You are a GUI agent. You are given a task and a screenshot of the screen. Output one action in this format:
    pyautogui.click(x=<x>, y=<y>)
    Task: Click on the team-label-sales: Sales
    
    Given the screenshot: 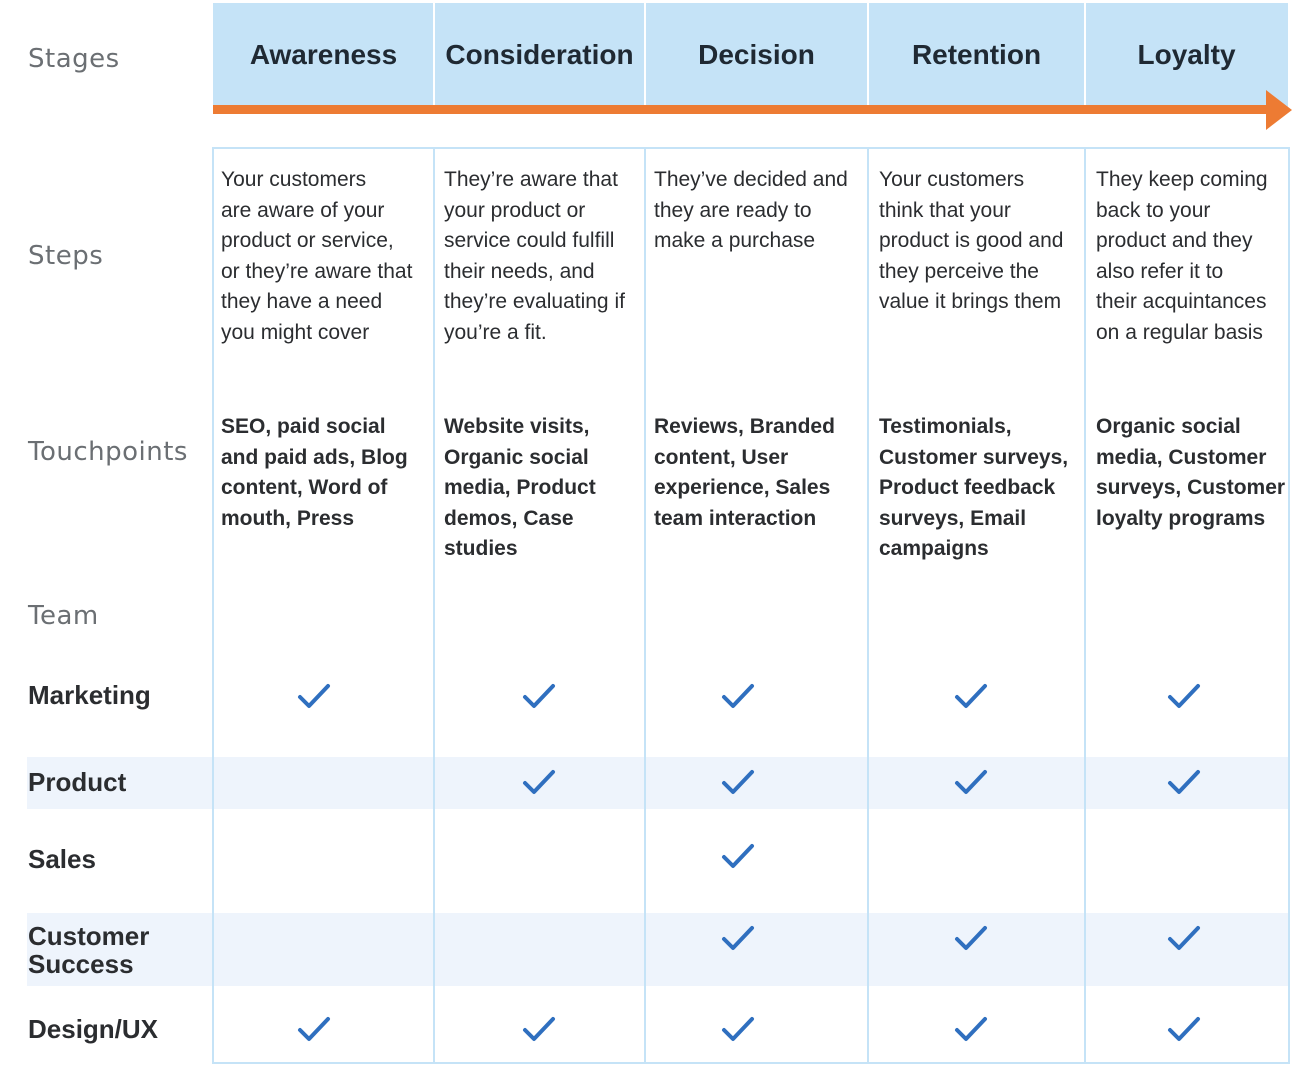 What is the action you would take?
    pyautogui.click(x=62, y=859)
    